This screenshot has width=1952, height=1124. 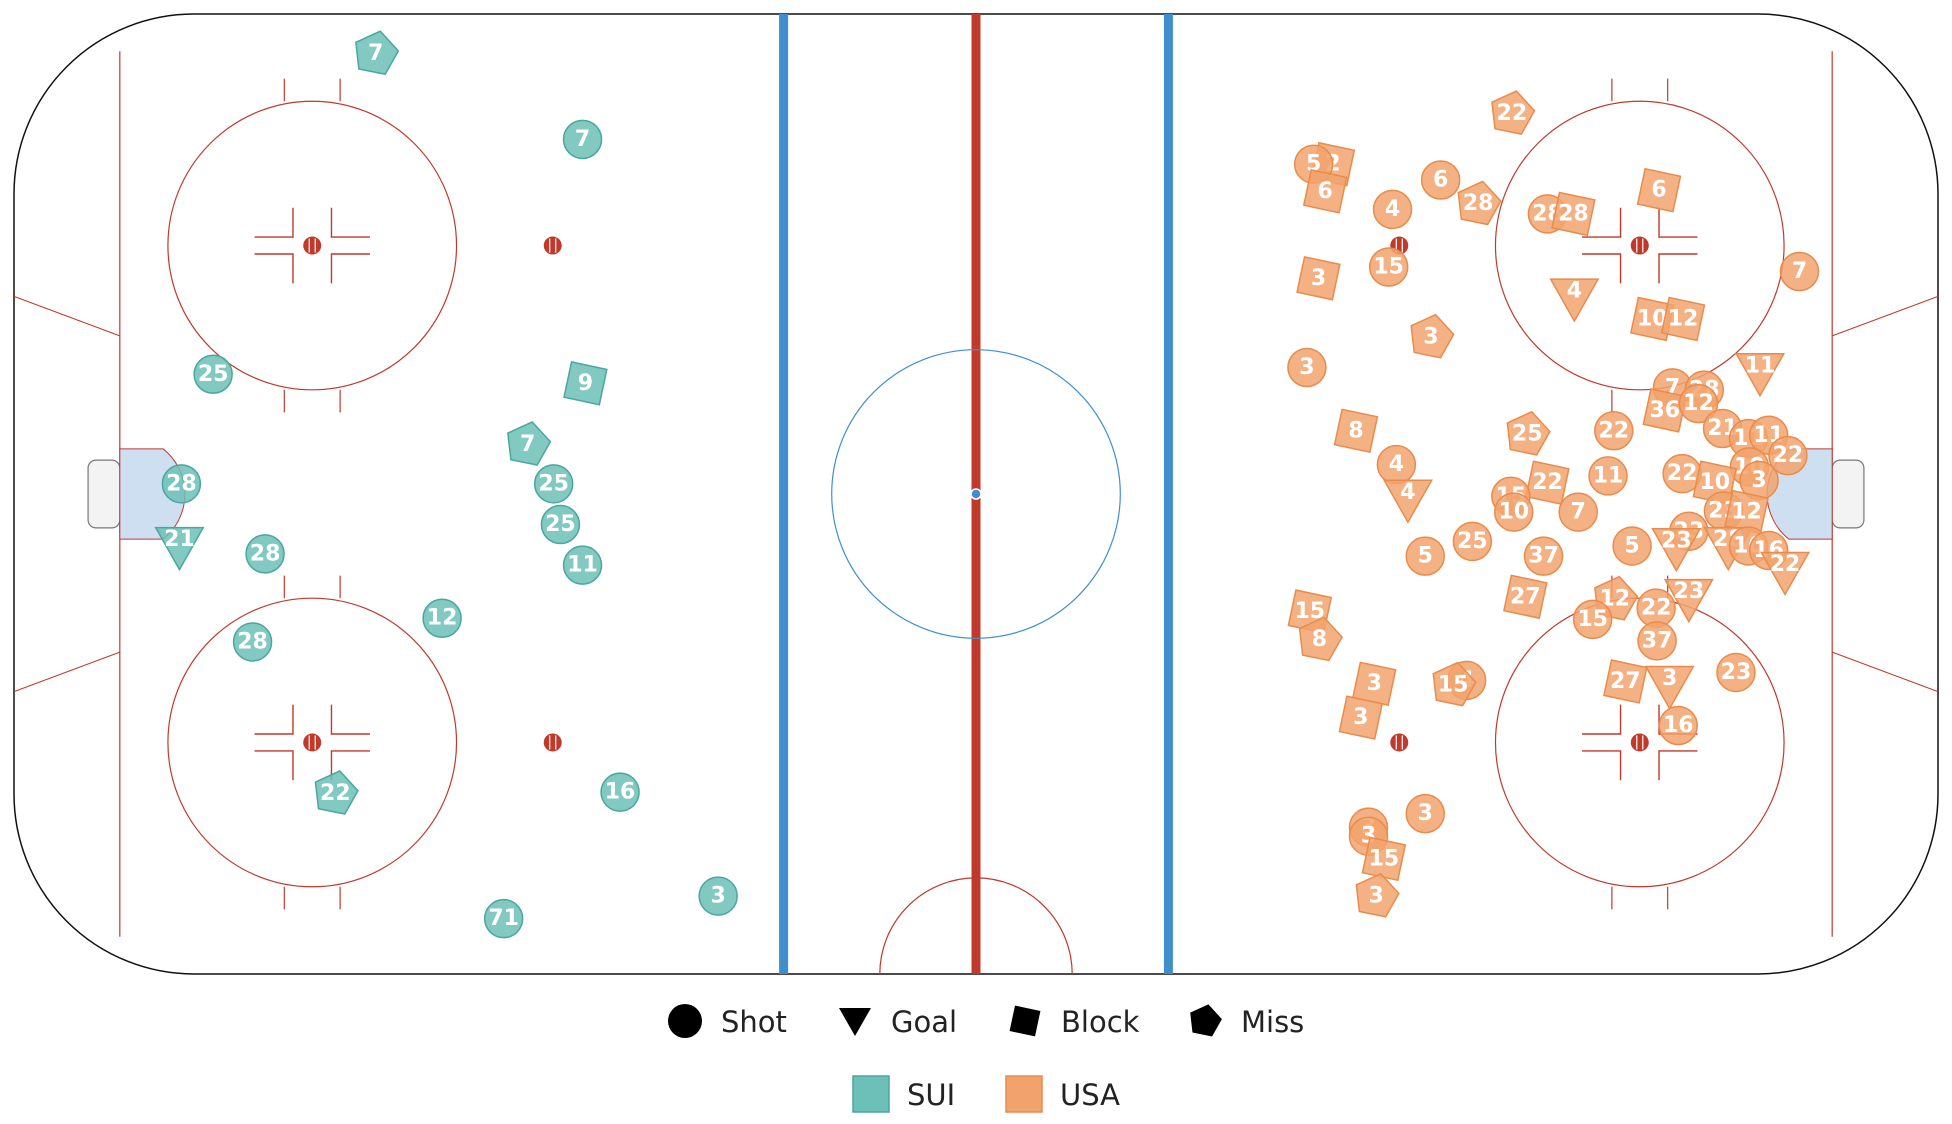 What do you see at coordinates (104, 494) in the screenshot?
I see `goal-net` at bounding box center [104, 494].